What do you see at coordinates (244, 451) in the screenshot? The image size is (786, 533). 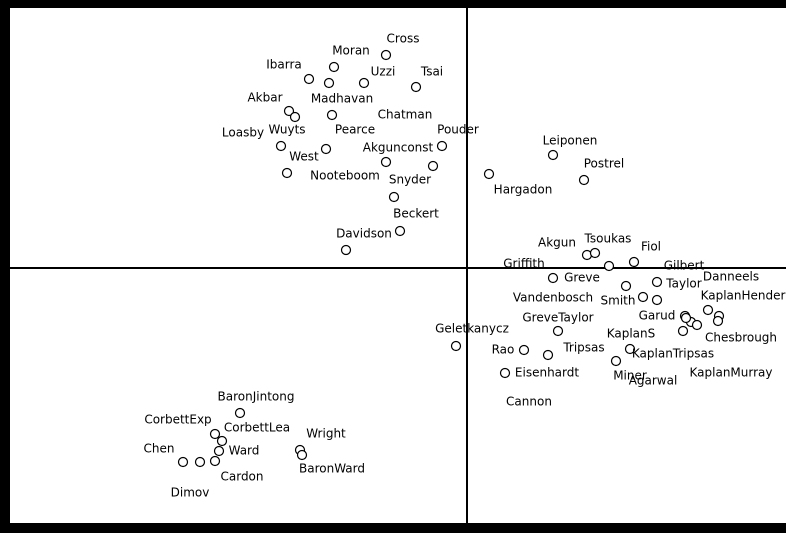 I see `point-label: Ward` at bounding box center [244, 451].